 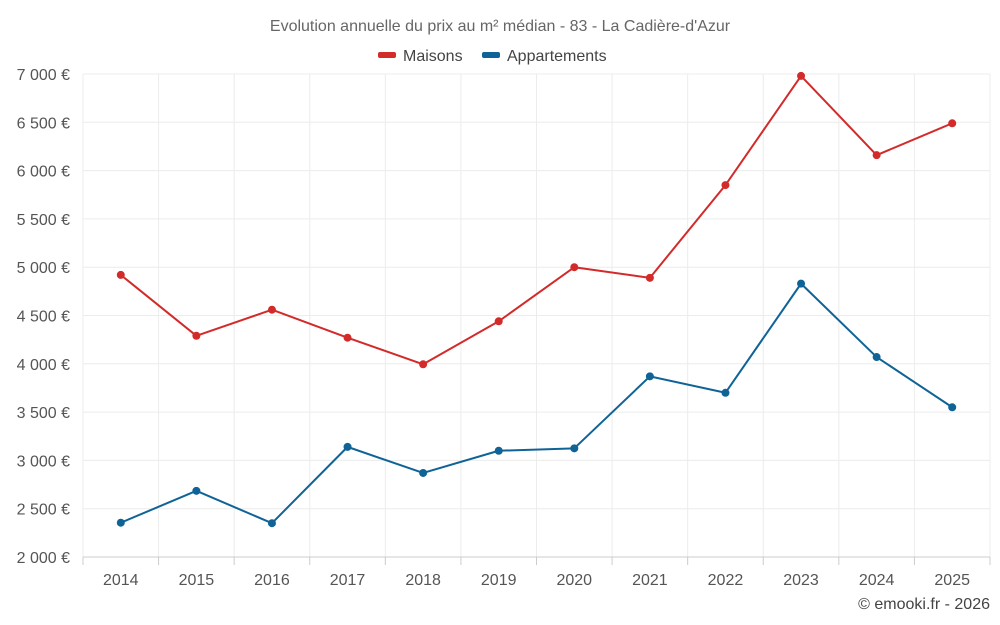 I want to click on x-tick-label: 2021, so click(x=650, y=580).